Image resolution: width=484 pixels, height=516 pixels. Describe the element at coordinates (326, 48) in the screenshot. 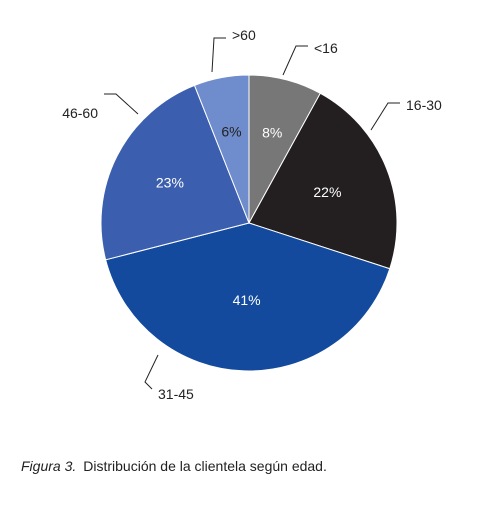

I see `category-label-lt-16: <16` at that location.